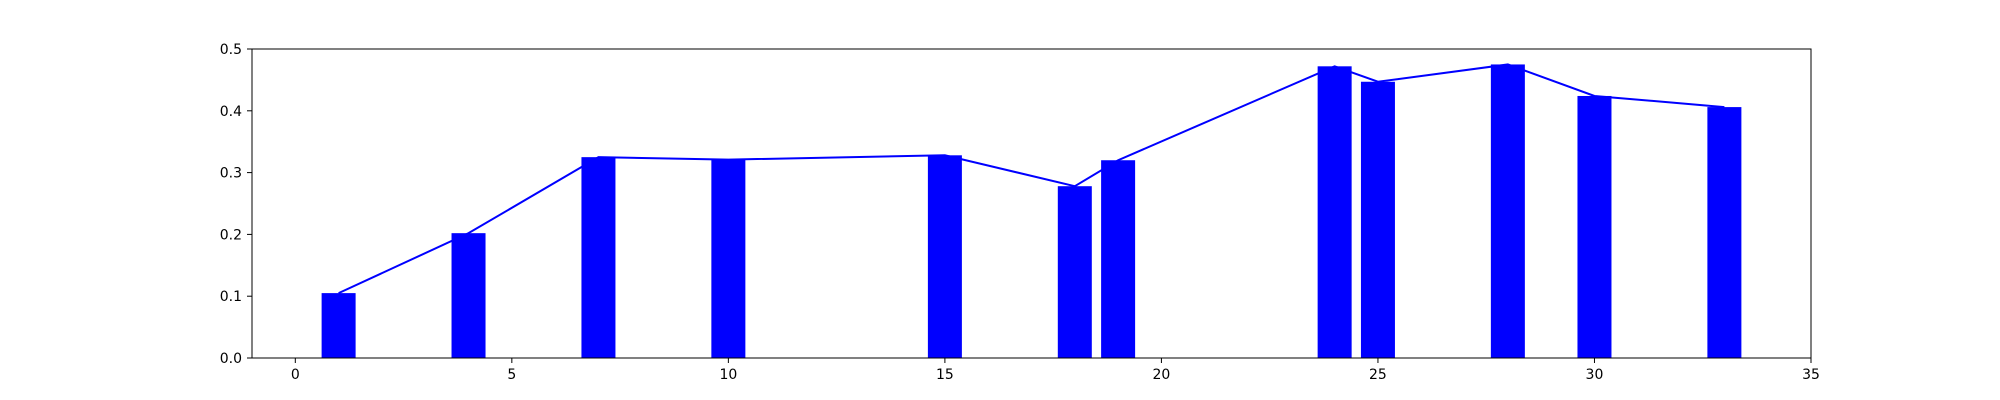 Image resolution: width=2000 pixels, height=400 pixels. What do you see at coordinates (1378, 375) in the screenshot?
I see `x-tick-label: 25` at bounding box center [1378, 375].